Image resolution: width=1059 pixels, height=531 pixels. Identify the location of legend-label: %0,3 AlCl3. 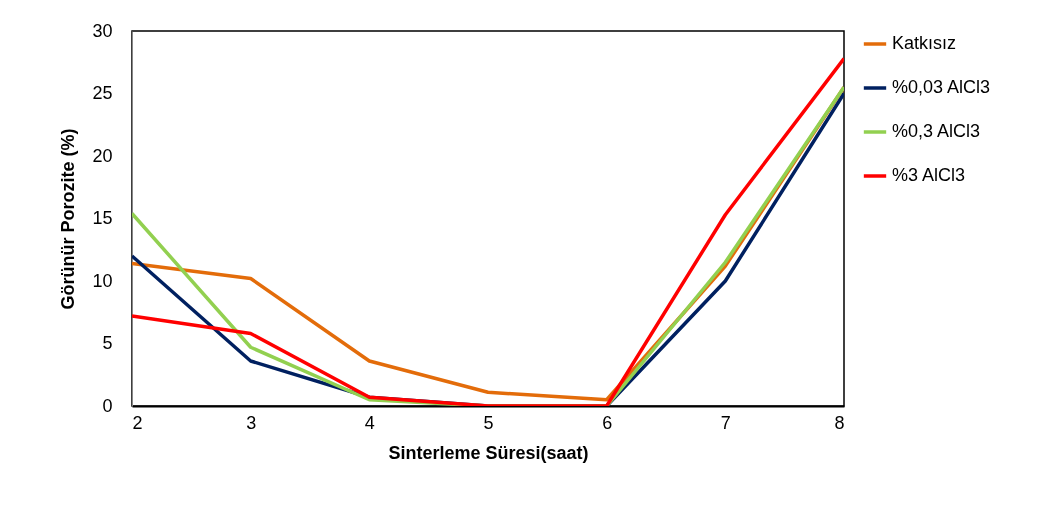
(936, 131).